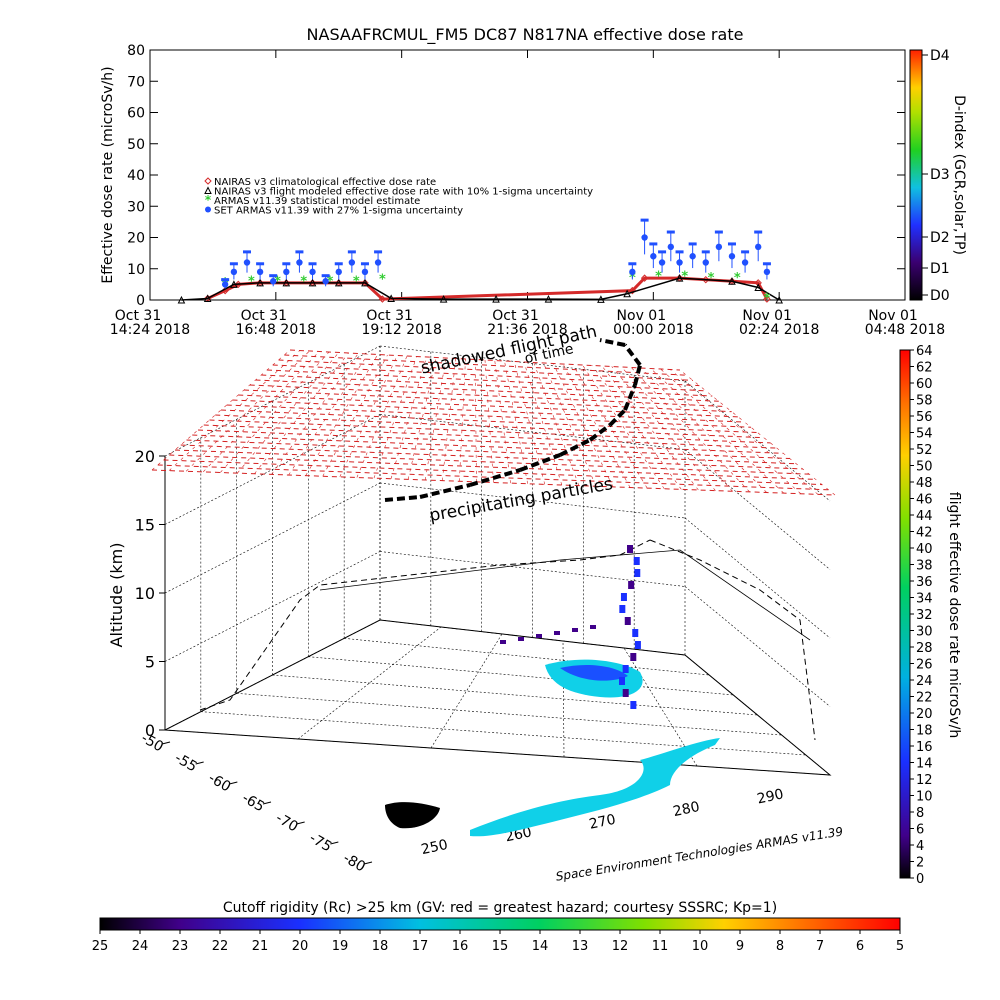 The height and width of the screenshot is (1000, 1000). I want to click on colorbar-tick-label: 2, so click(920, 863).